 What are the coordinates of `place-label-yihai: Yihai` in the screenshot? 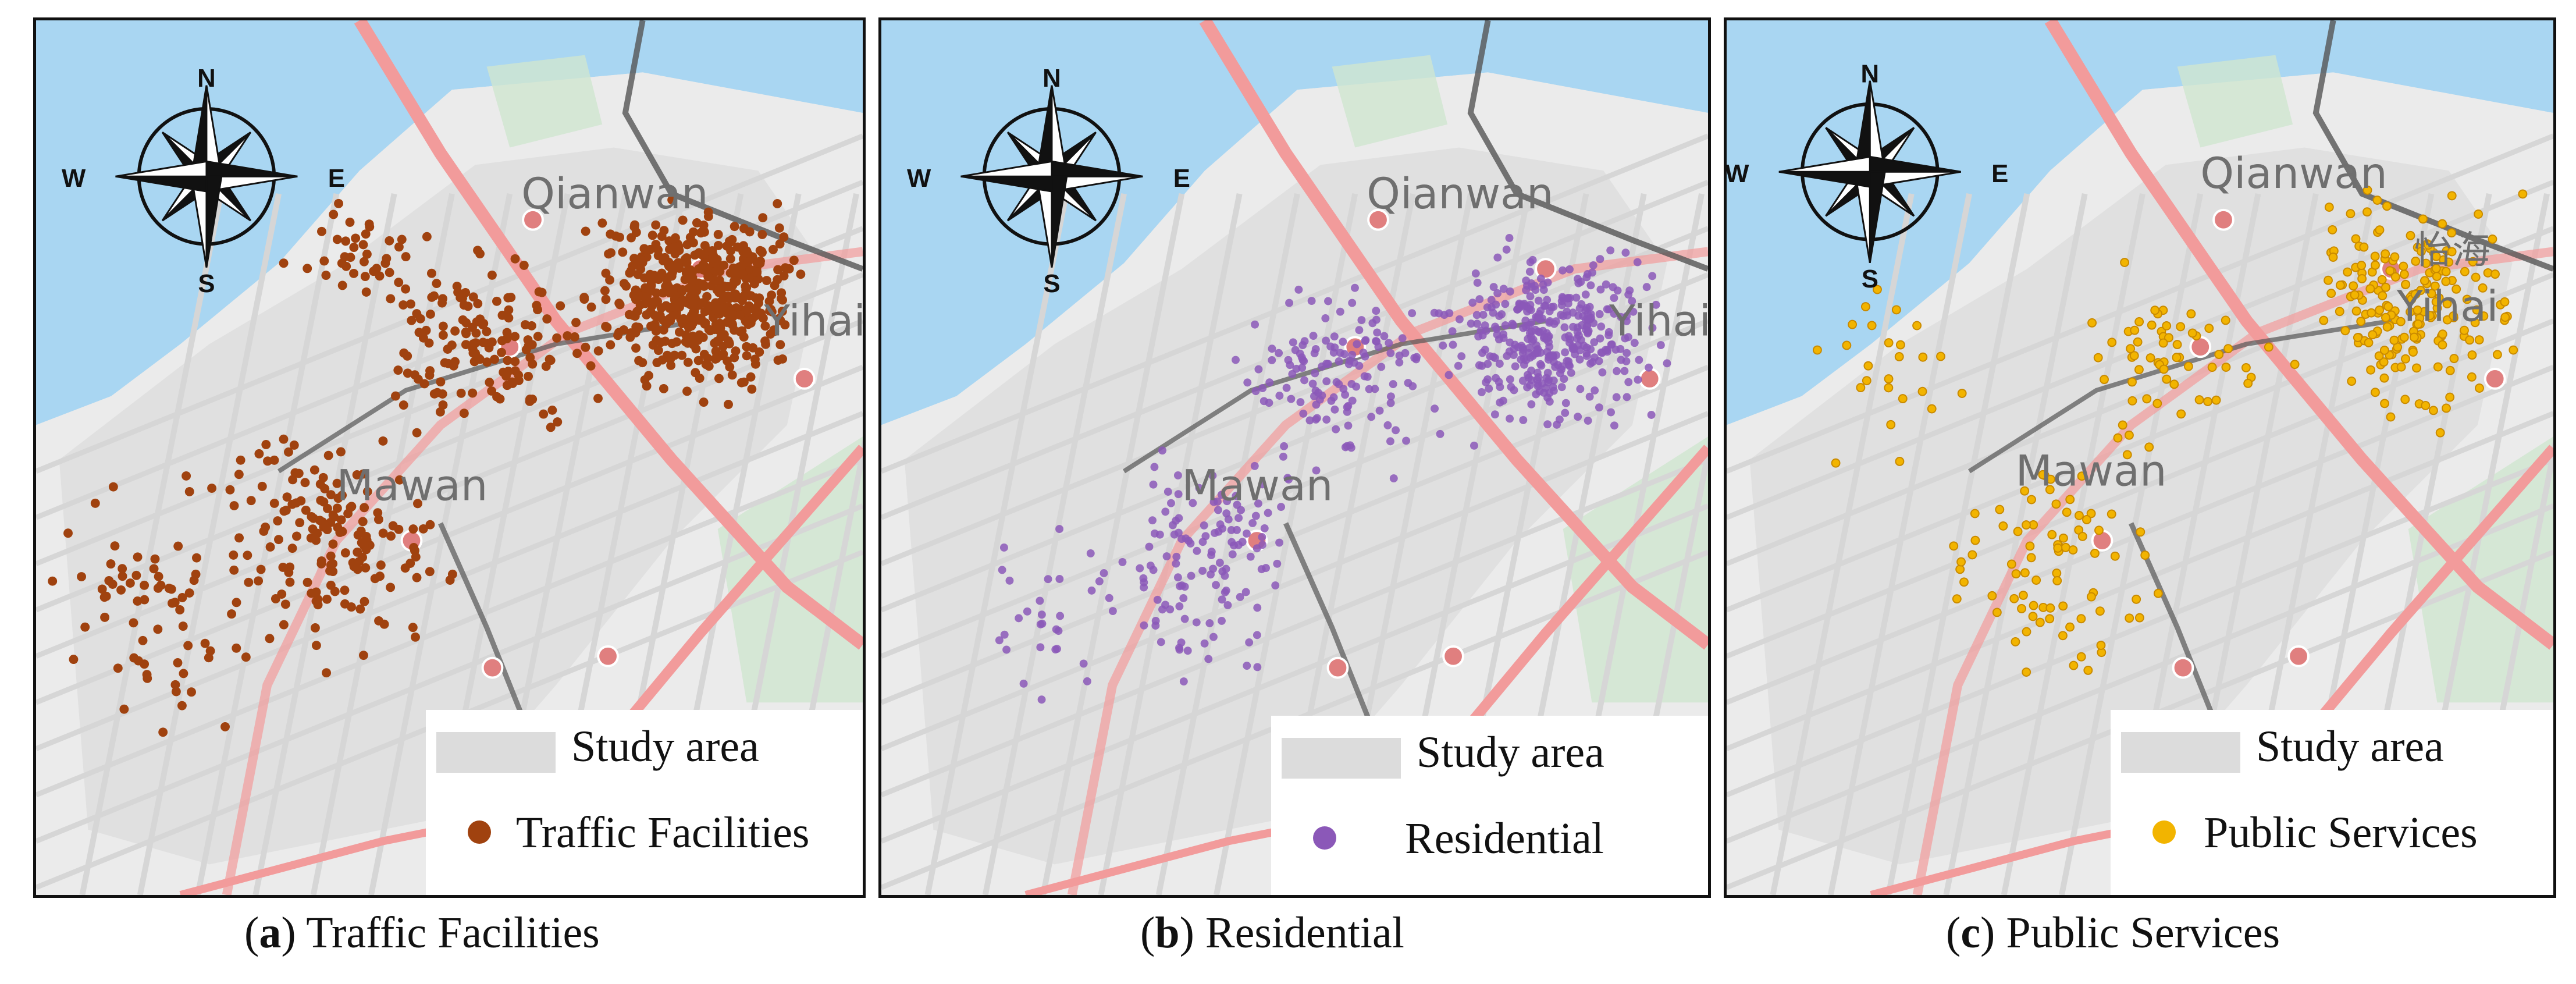 It's located at (1659, 321).